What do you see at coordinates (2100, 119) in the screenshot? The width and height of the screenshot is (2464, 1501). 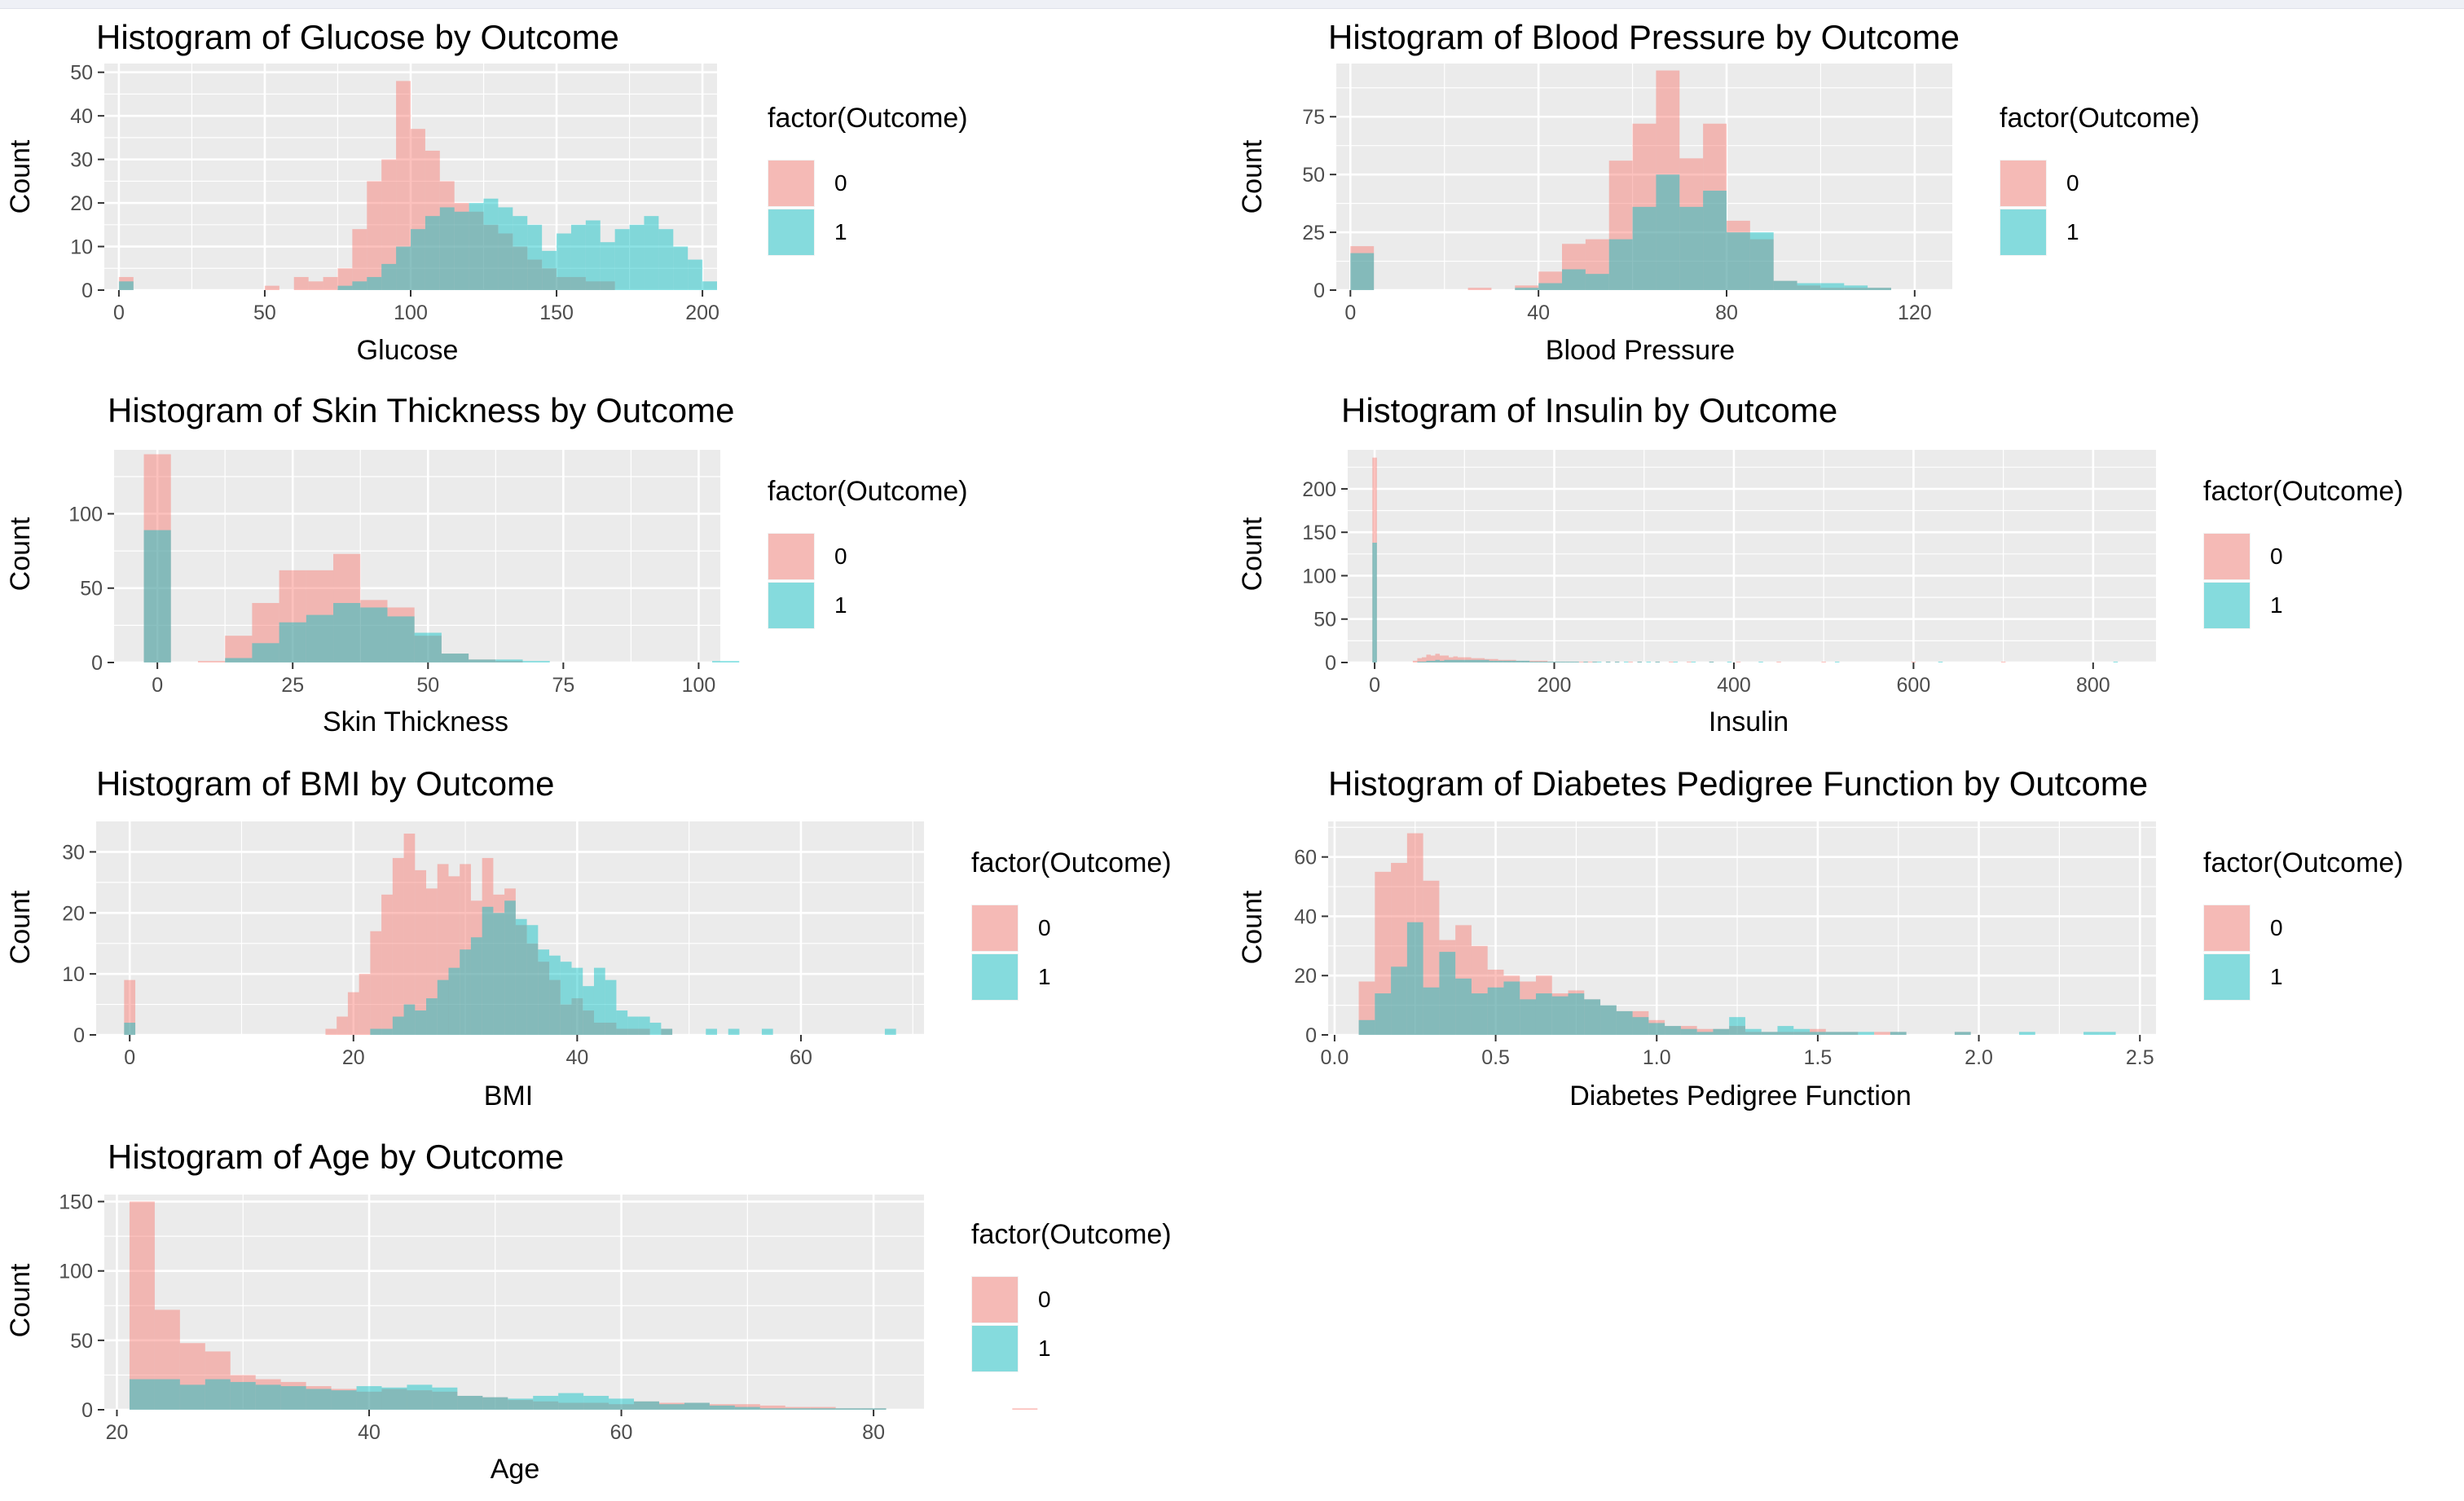 I see `legend-title: factor(Outcome)` at bounding box center [2100, 119].